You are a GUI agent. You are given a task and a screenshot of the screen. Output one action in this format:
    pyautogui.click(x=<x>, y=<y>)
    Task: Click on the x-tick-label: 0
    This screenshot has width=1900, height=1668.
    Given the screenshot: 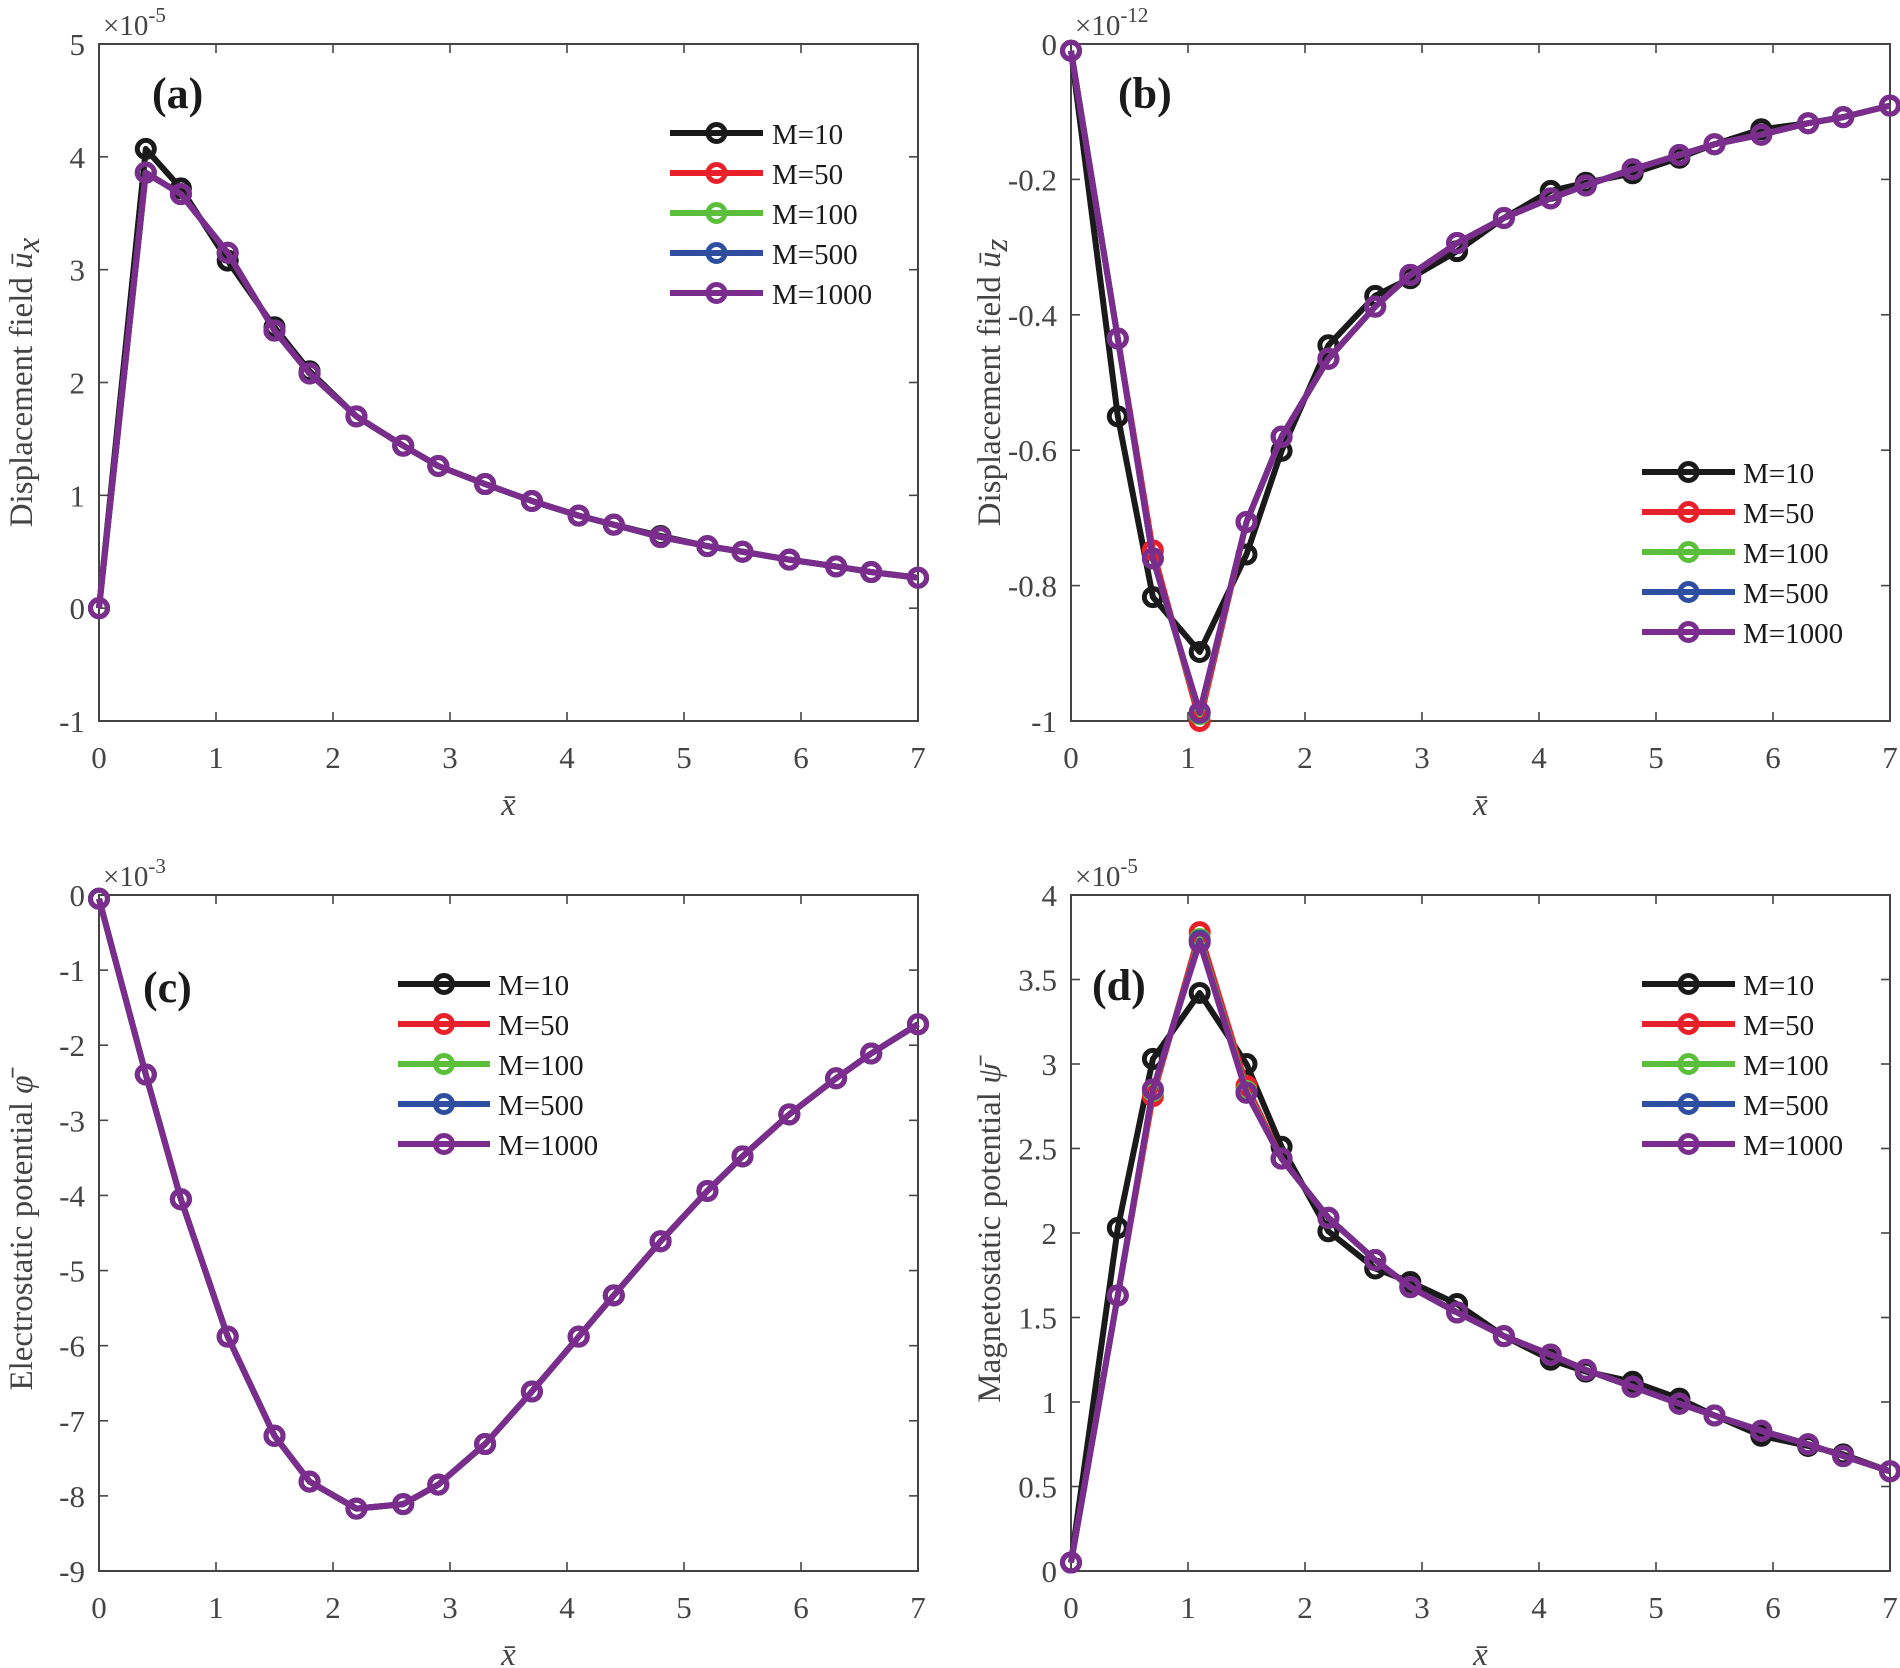 What is the action you would take?
    pyautogui.click(x=1071, y=757)
    